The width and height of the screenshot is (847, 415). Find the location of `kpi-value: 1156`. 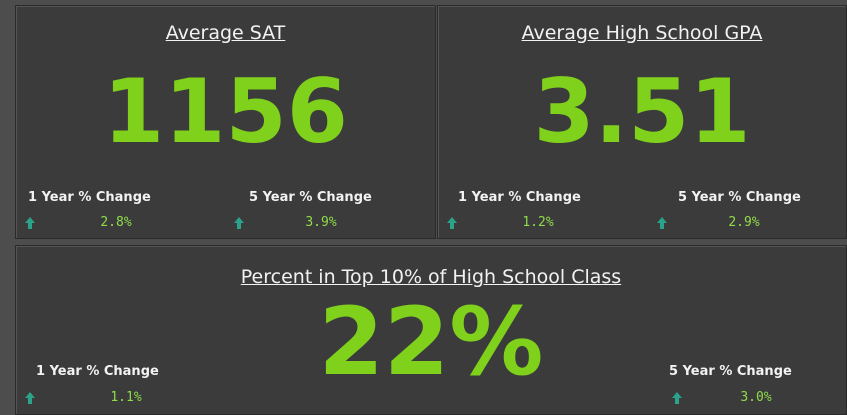

kpi-value: 1156 is located at coordinates (225, 111).